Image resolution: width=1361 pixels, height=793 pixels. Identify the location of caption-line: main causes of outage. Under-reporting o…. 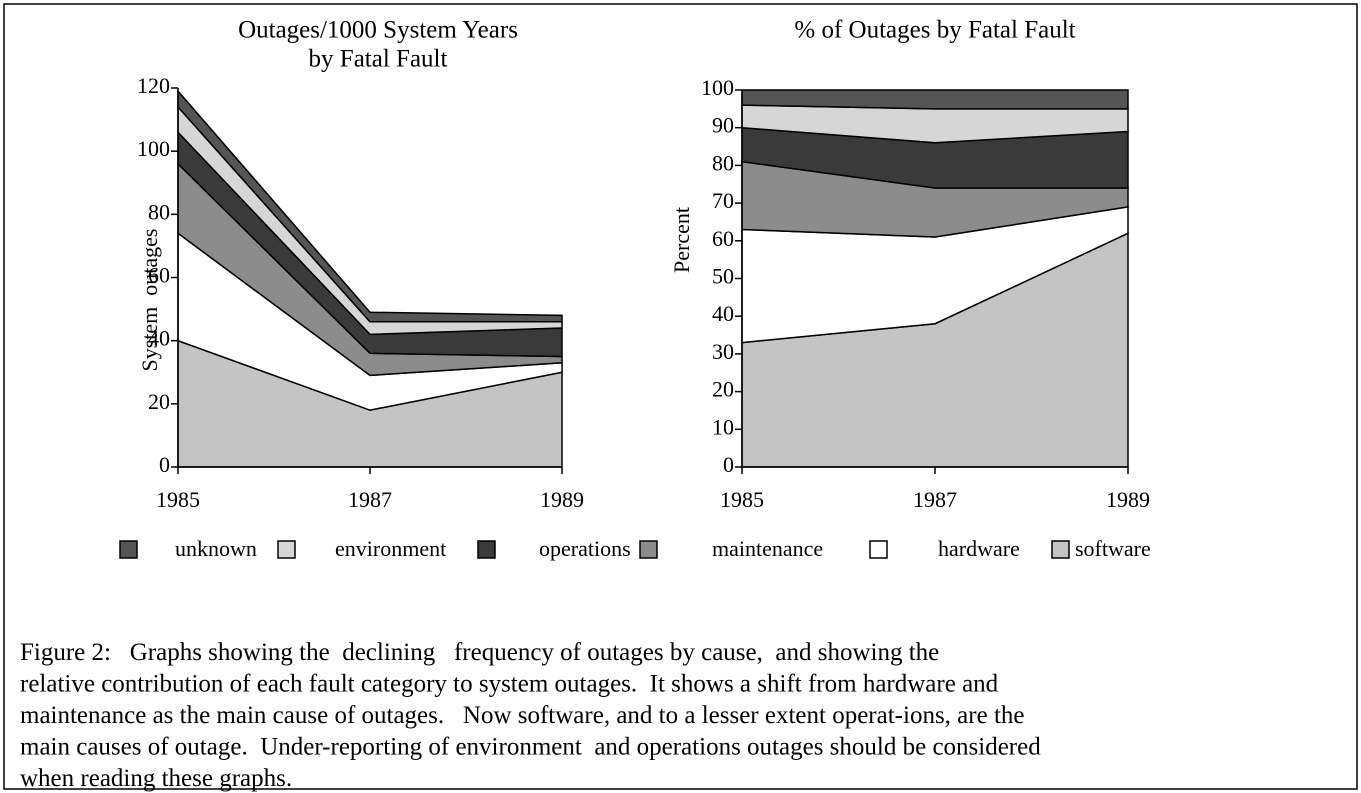
(530, 747).